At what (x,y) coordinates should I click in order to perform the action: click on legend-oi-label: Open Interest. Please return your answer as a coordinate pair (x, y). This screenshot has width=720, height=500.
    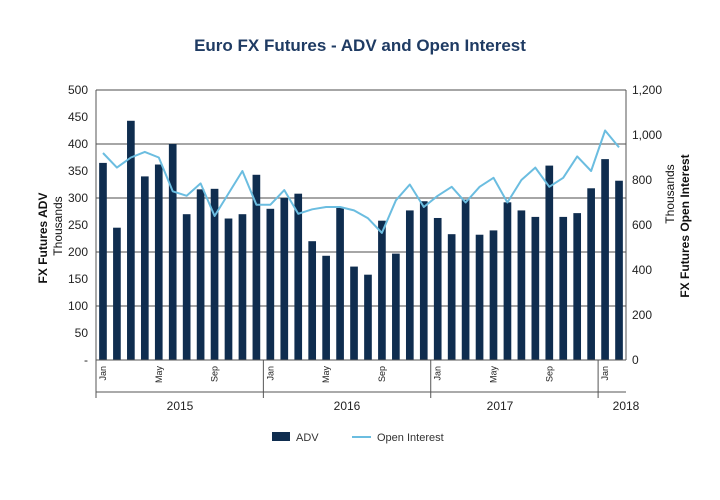
    Looking at the image, I should click on (410, 438).